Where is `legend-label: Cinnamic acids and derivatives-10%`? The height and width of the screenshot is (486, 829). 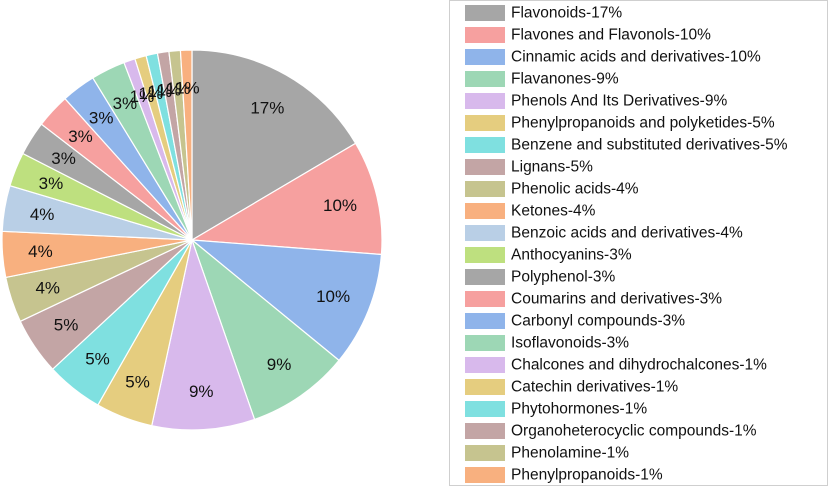
legend-label: Cinnamic acids and derivatives-10% is located at coordinates (636, 57).